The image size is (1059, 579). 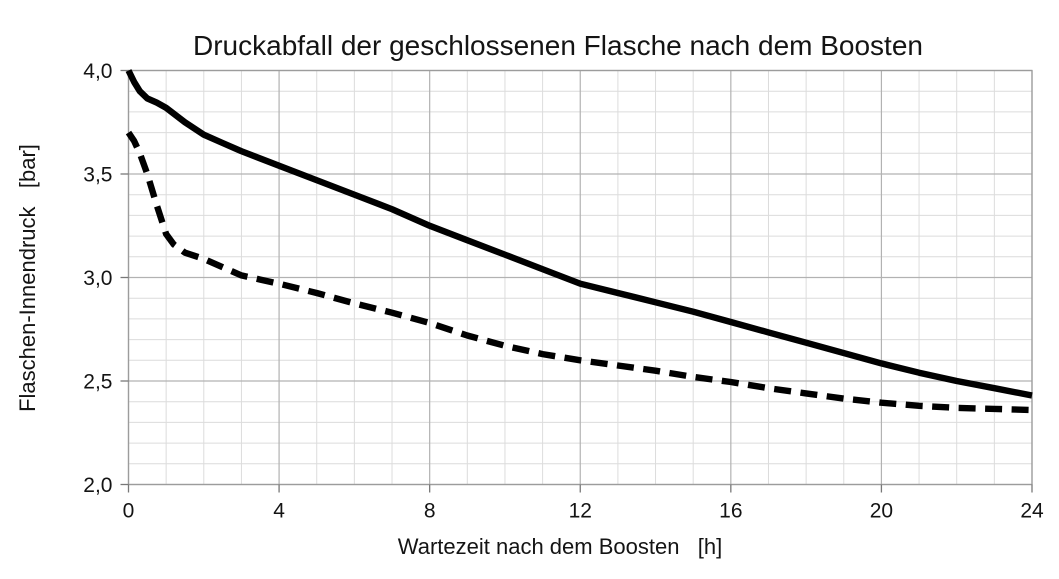 I want to click on x-tick-label: 16, so click(x=730, y=511).